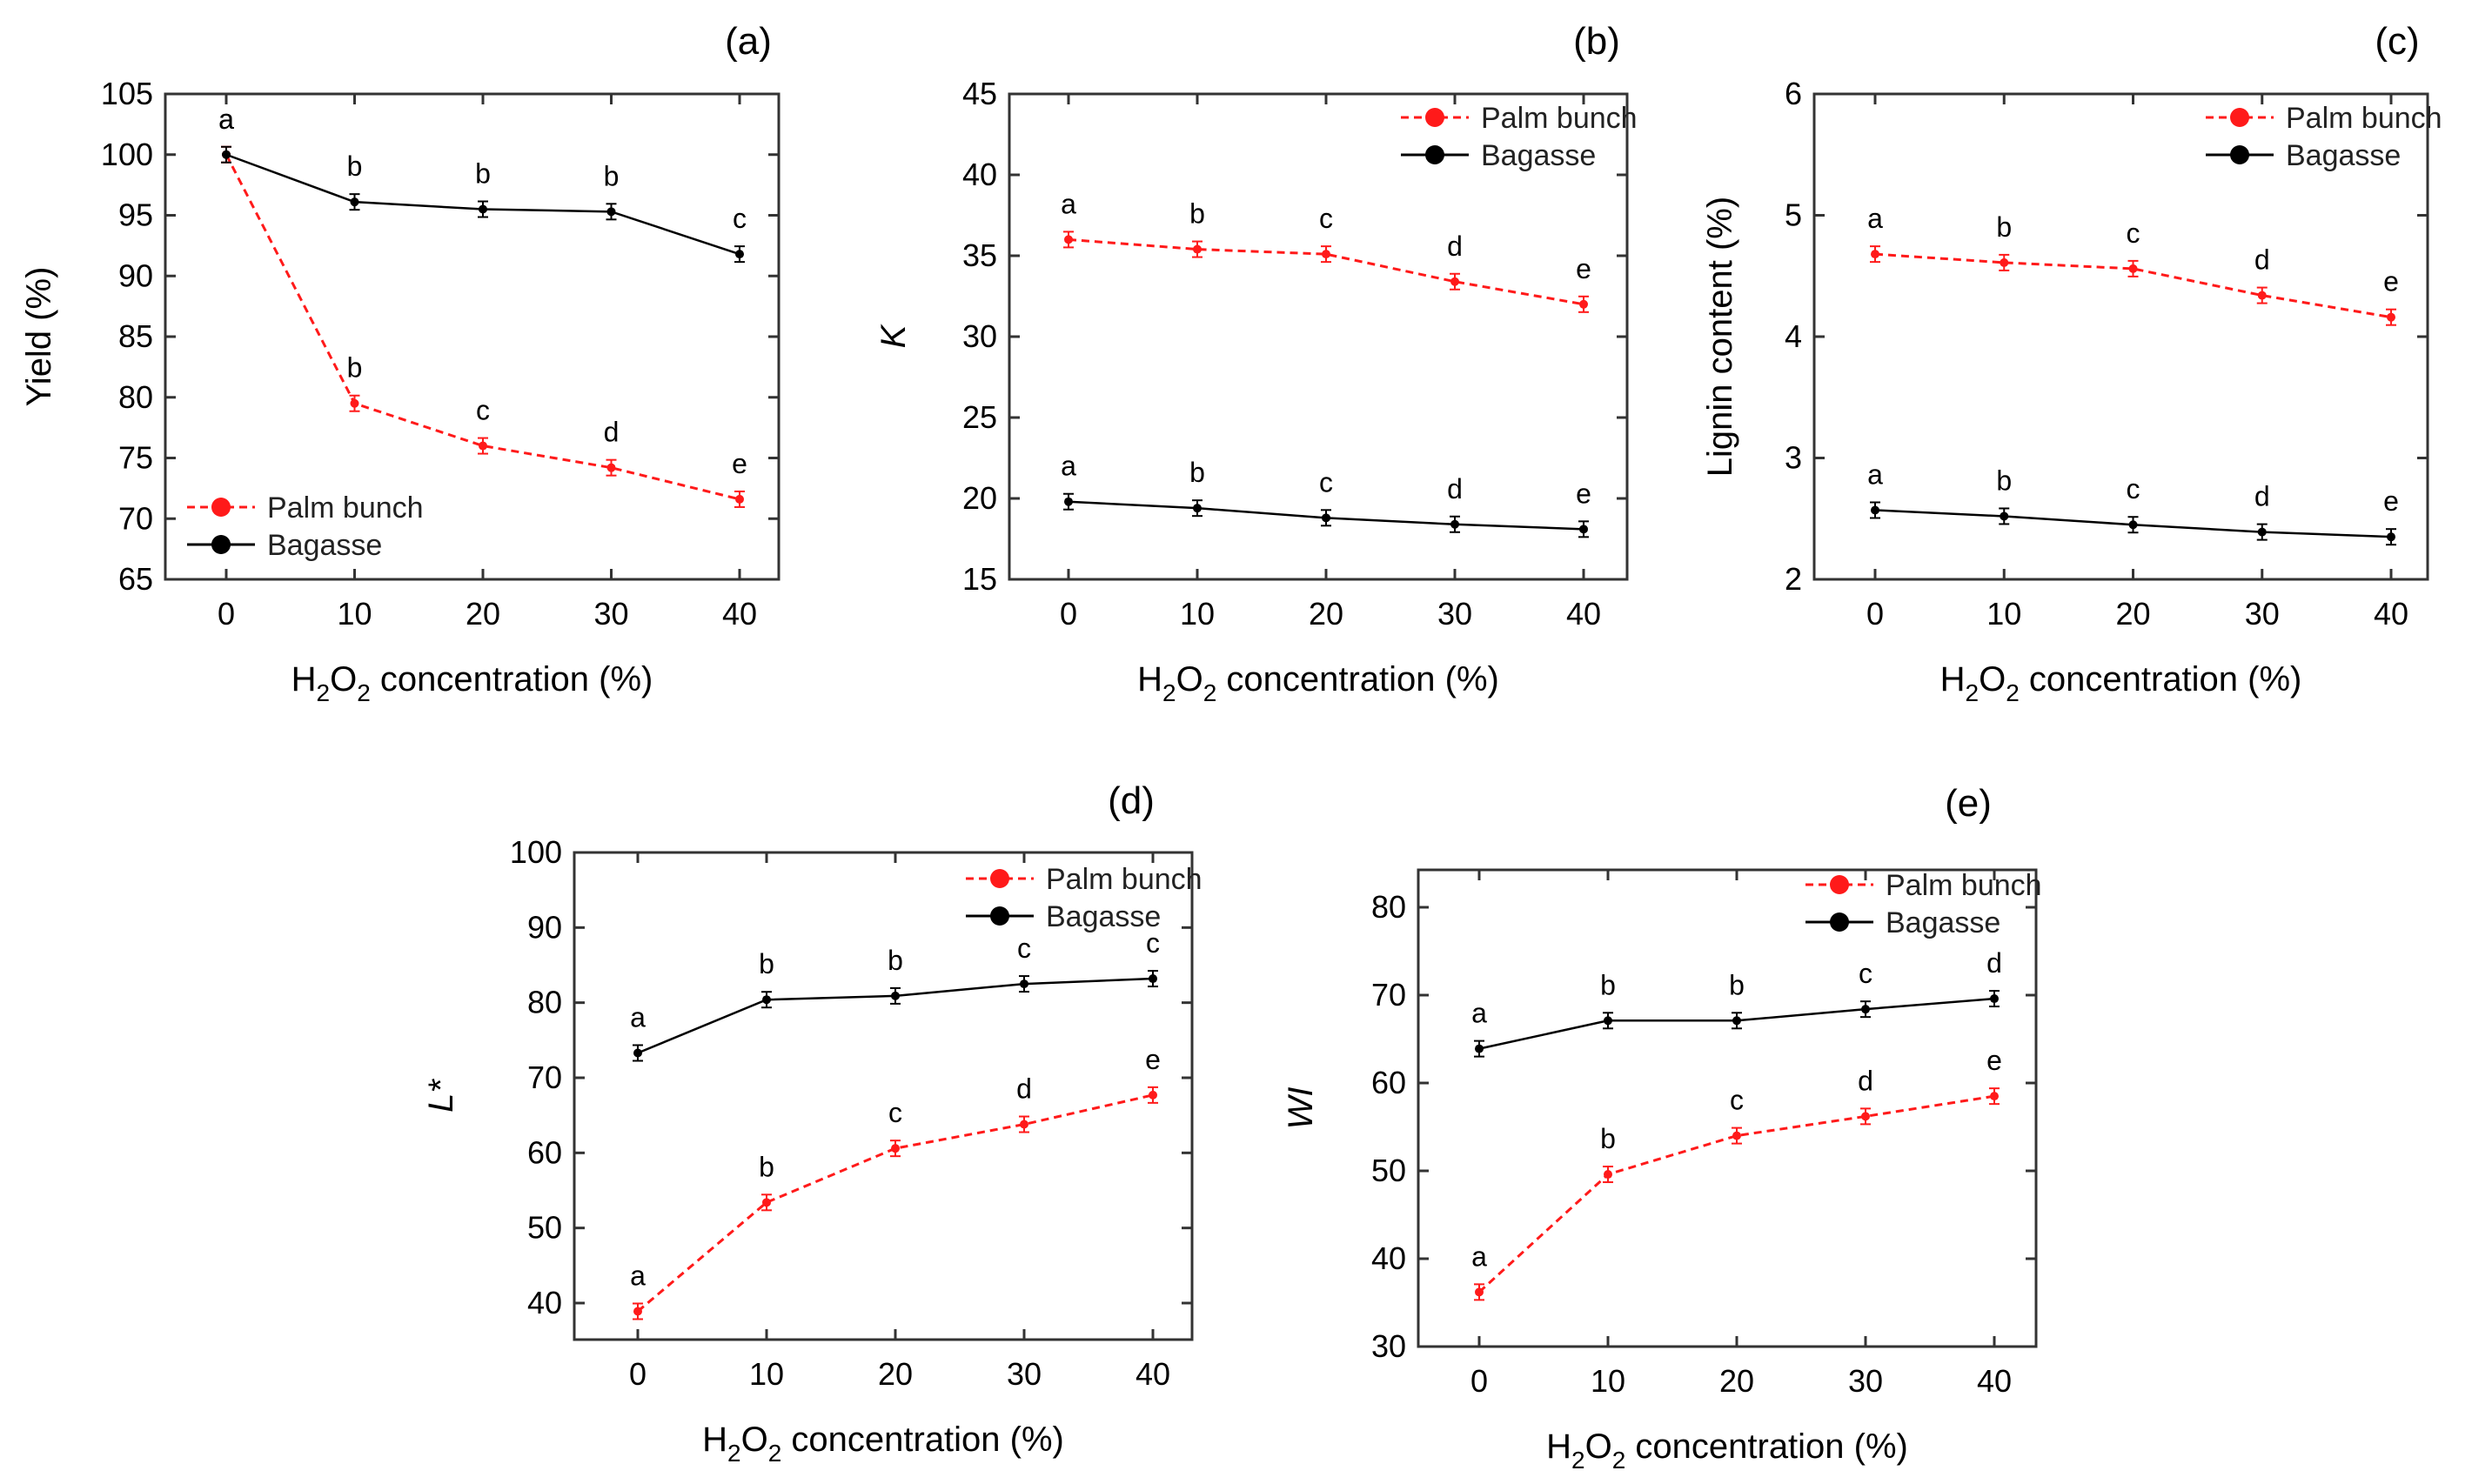 This screenshot has width=2472, height=1484. I want to click on legend: Palm bunch Bagasse, so click(1923, 904).